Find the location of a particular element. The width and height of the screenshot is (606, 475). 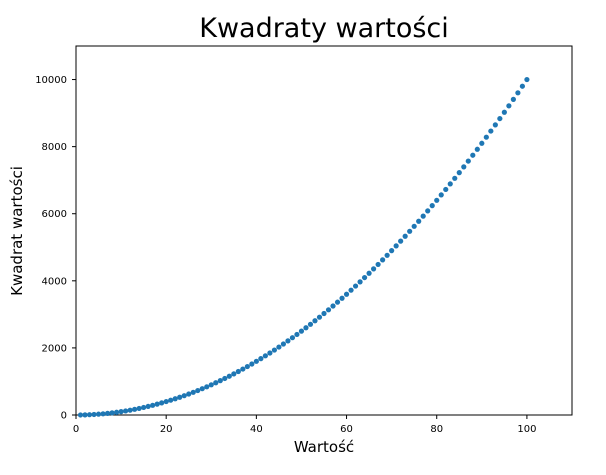

y-tick-label: 2000 is located at coordinates (54, 348).